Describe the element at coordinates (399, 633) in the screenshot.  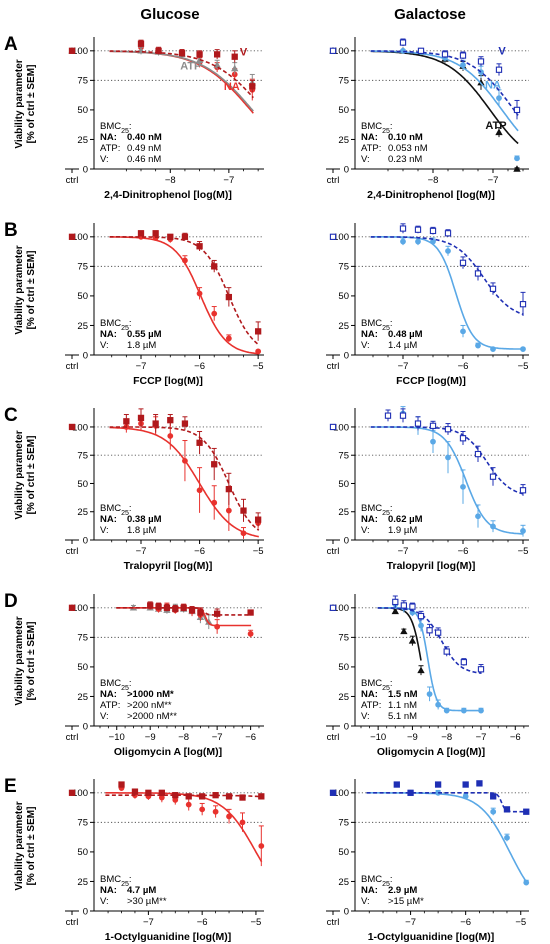
I see `fit-curve-atp` at that location.